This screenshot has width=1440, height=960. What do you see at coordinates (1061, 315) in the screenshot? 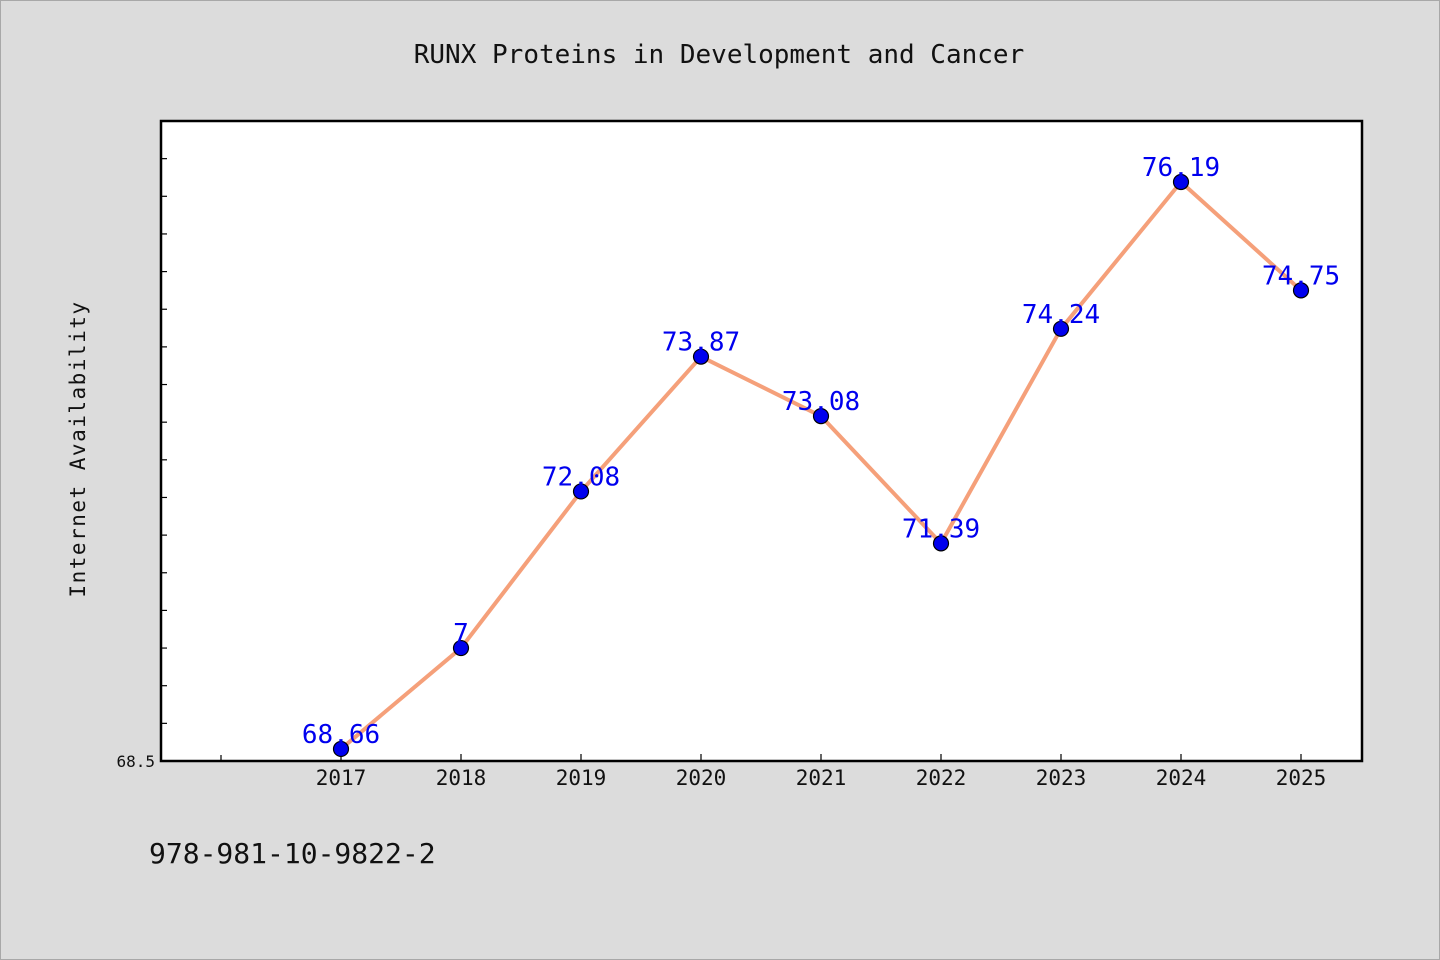
I see `data-label: 74.24` at bounding box center [1061, 315].